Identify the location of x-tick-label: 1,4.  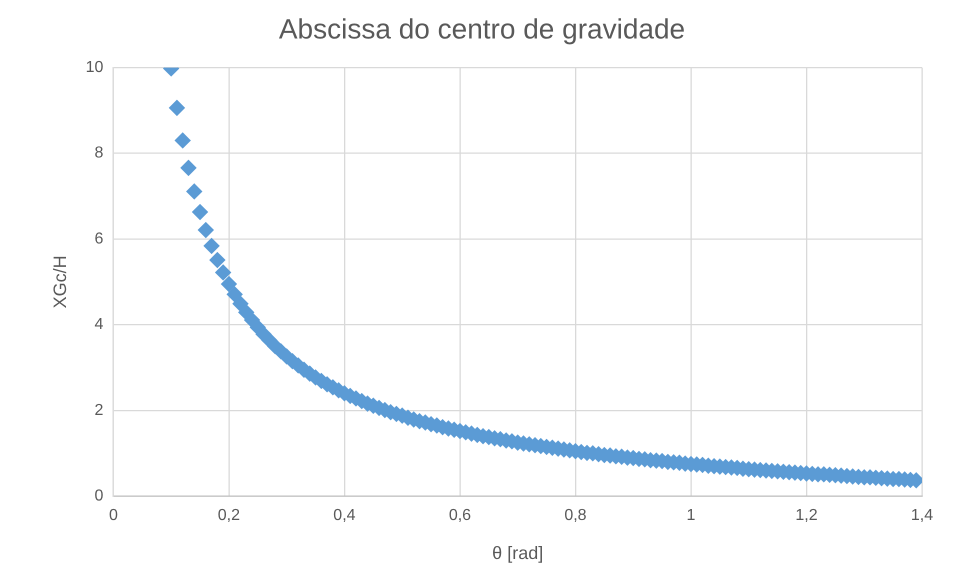
(922, 515).